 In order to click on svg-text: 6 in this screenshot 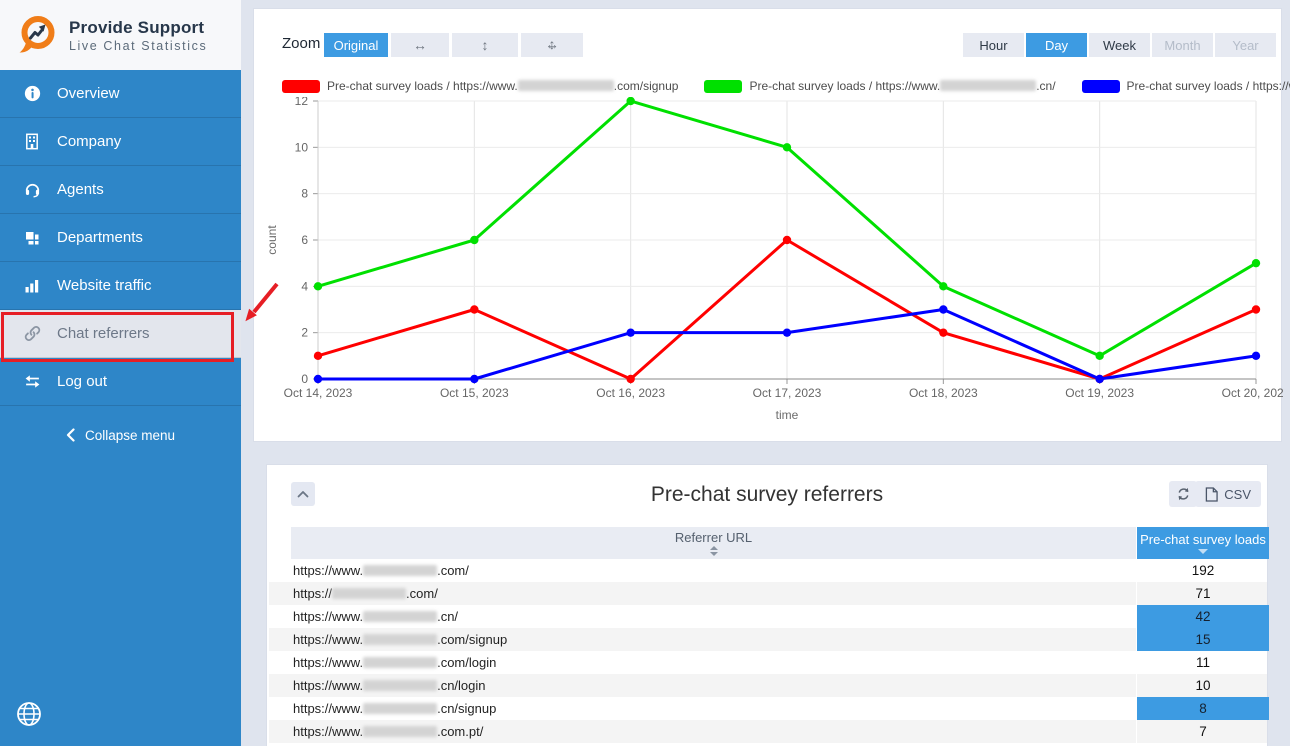, I will do `click(304, 240)`.